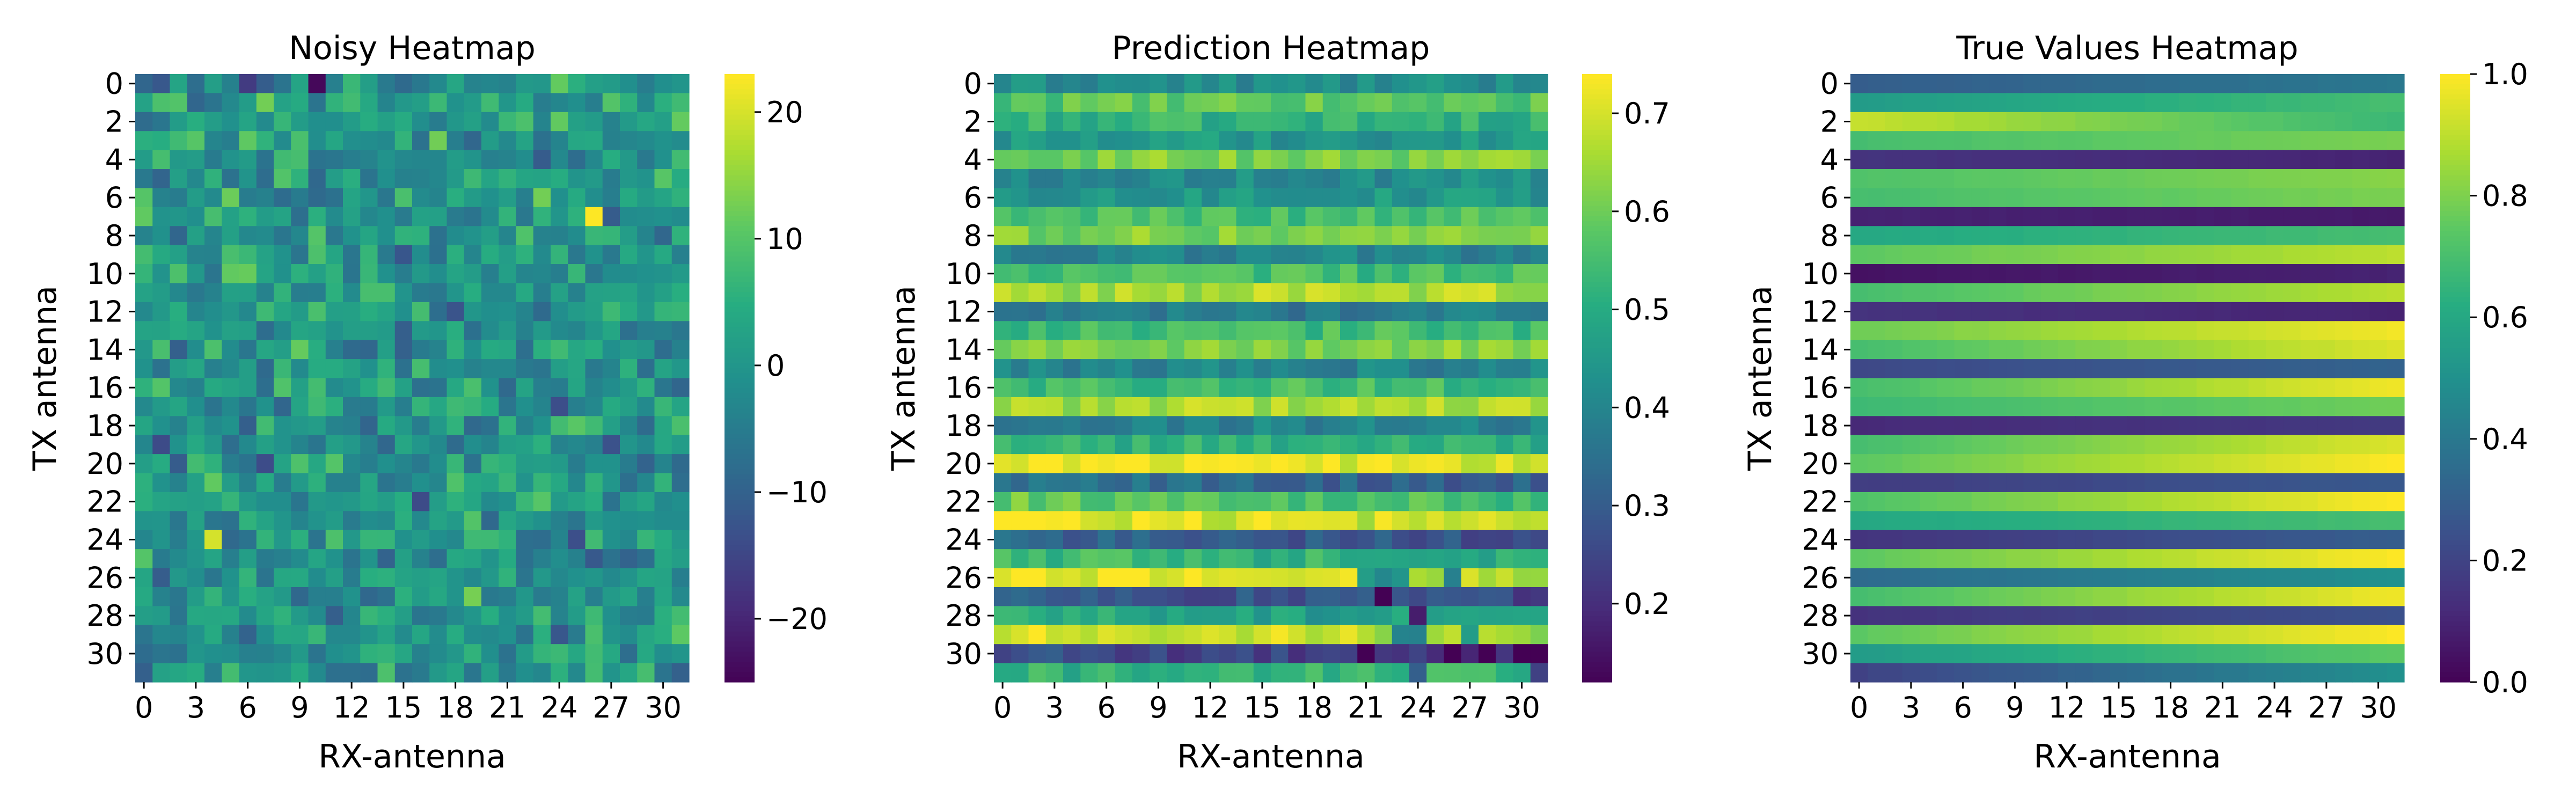 The image size is (2576, 805). I want to click on y-tick-label: 4, so click(973, 160).